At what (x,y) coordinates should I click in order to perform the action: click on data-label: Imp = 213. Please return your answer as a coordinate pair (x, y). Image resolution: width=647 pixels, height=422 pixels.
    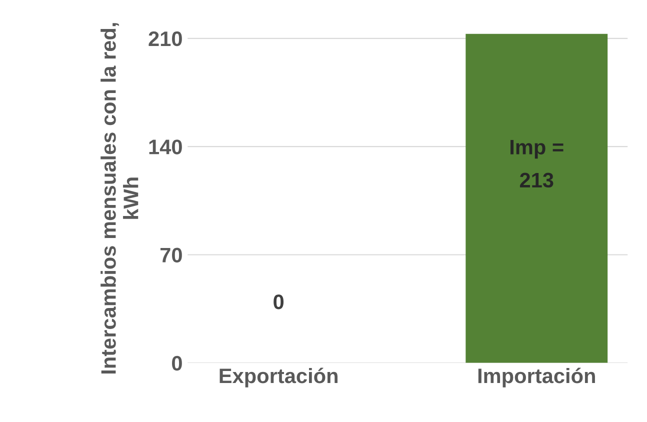
    Looking at the image, I should click on (537, 164).